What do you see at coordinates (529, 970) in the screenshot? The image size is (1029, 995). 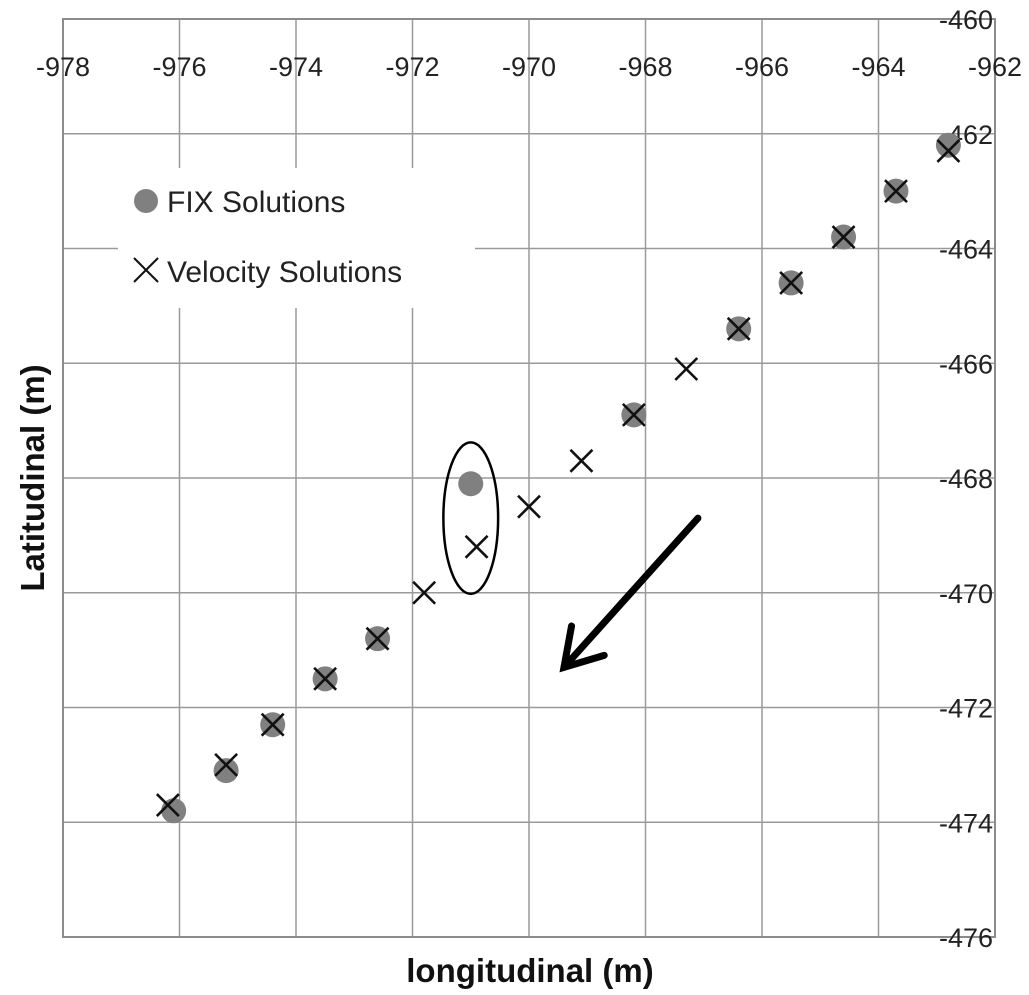 I see `x-axis-title: longitudinal (m)` at bounding box center [529, 970].